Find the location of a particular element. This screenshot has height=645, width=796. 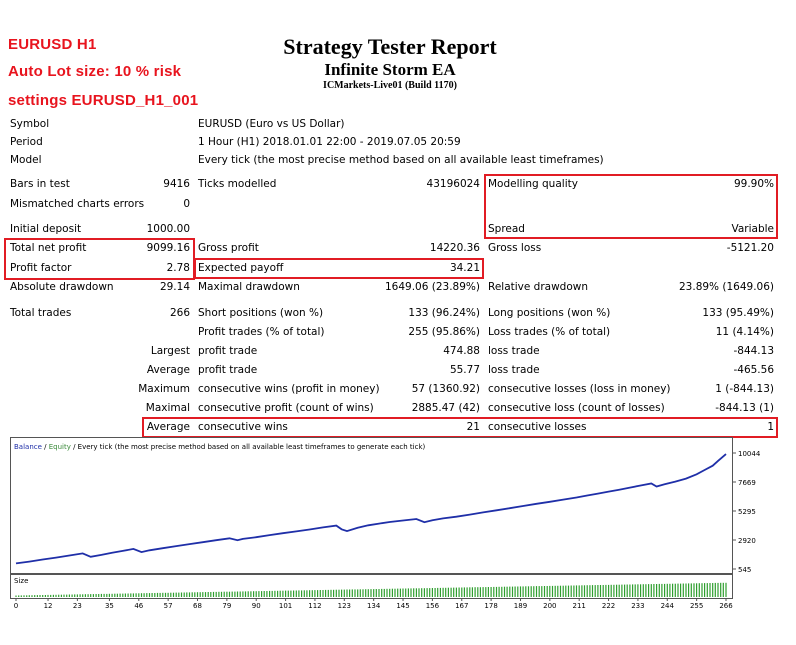

period-label: Period is located at coordinates (26, 142).